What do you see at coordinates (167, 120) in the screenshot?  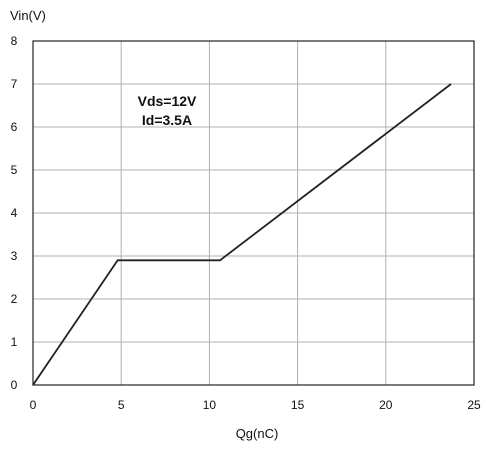 I see `annotation-id: Id=3.5A` at bounding box center [167, 120].